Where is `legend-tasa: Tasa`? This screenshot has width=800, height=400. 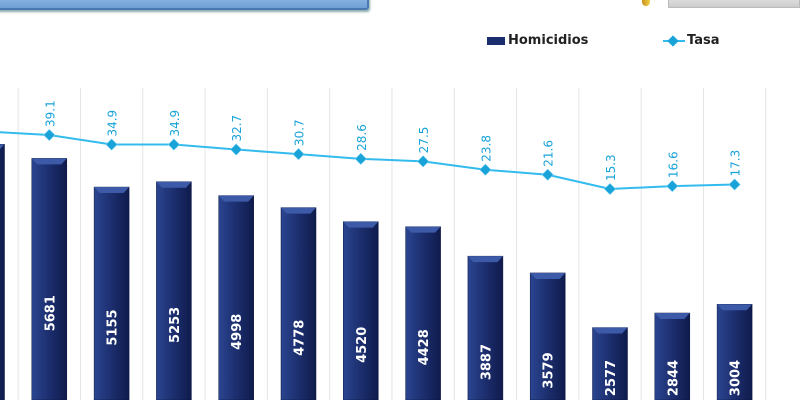
legend-tasa: Tasa is located at coordinates (691, 40).